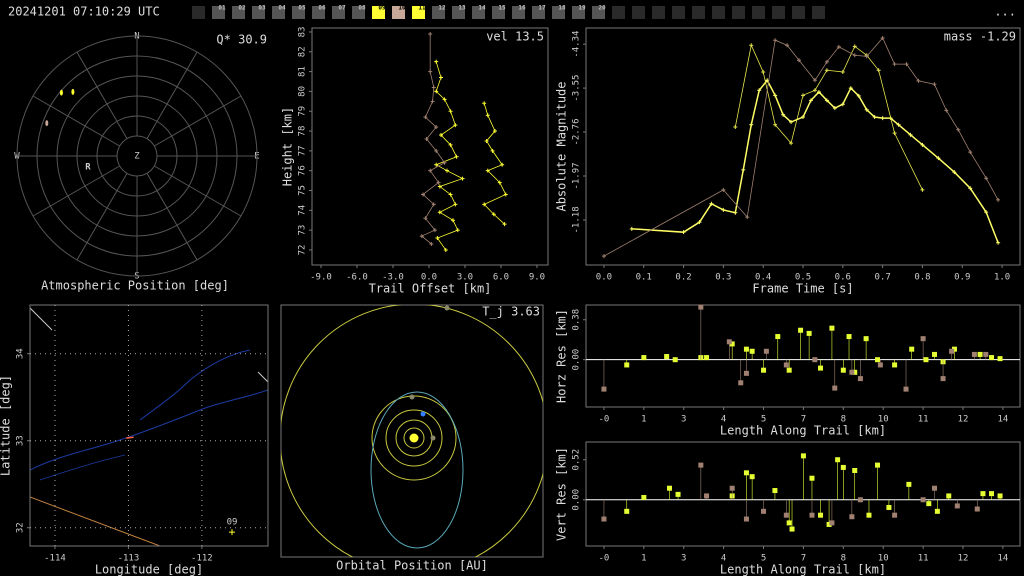  Describe the element at coordinates (412, 566) in the screenshot. I see `orbit-title: Orbital Position [AU]` at that location.